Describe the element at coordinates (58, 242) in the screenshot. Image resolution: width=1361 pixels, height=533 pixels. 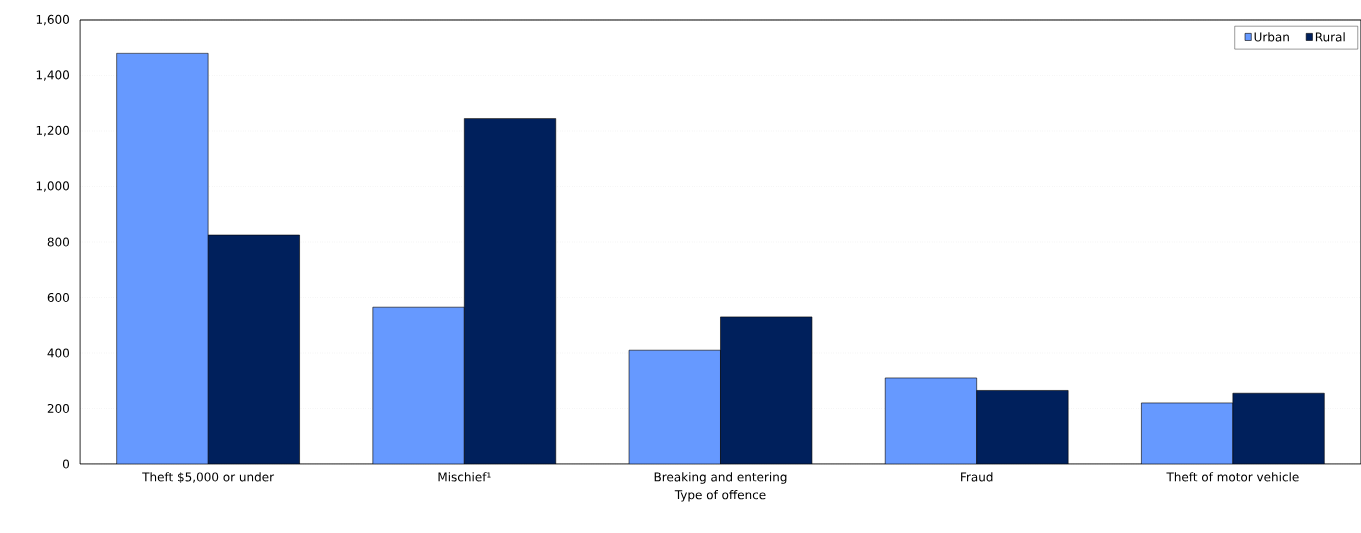
I see `y-tick-label: 800` at that location.